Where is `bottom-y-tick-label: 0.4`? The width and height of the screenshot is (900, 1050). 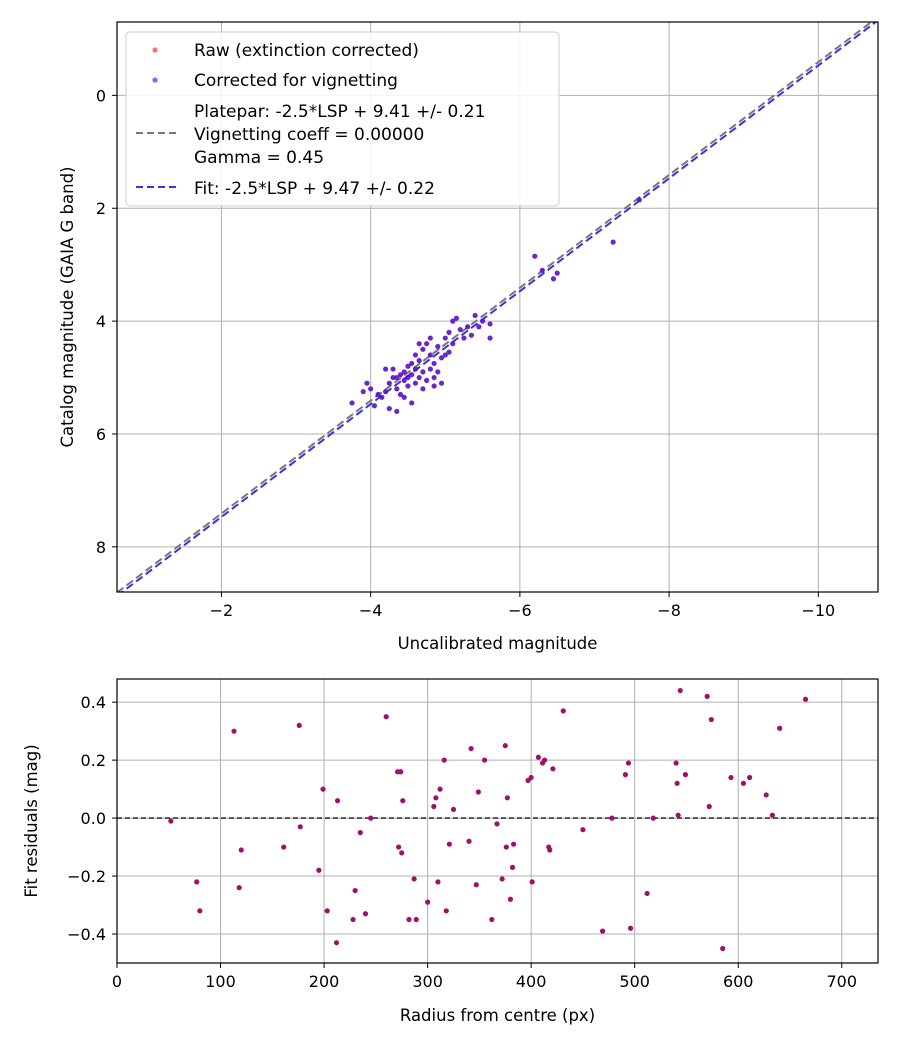 bottom-y-tick-label: 0.4 is located at coordinates (93, 702).